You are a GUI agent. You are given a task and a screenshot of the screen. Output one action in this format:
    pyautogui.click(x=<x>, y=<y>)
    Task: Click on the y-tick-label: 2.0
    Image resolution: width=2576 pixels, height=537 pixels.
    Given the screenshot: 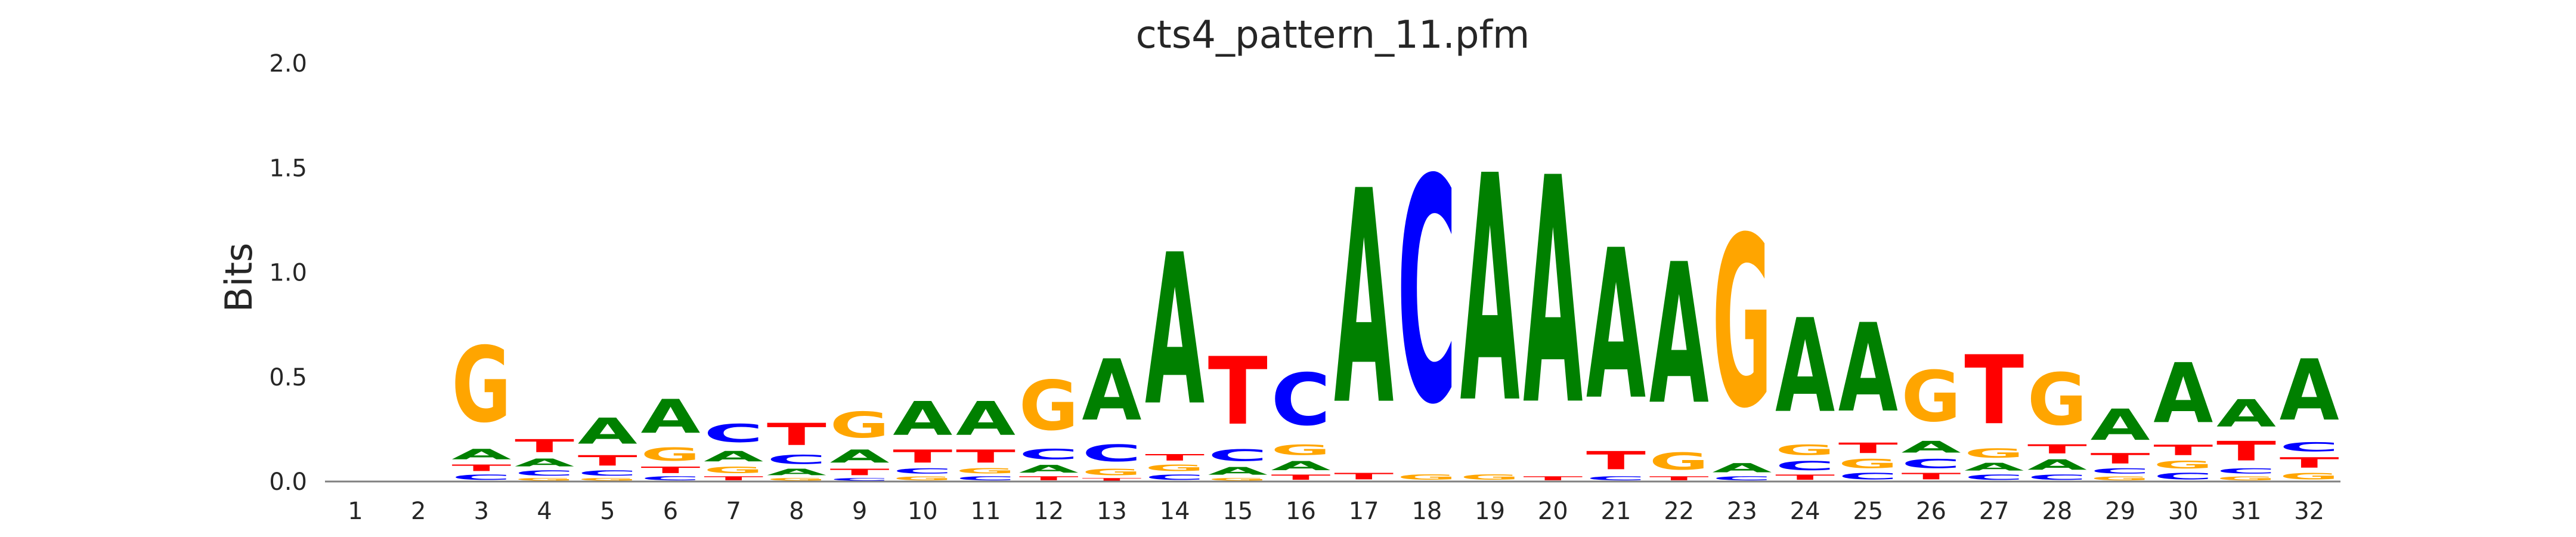 What is the action you would take?
    pyautogui.click(x=288, y=64)
    